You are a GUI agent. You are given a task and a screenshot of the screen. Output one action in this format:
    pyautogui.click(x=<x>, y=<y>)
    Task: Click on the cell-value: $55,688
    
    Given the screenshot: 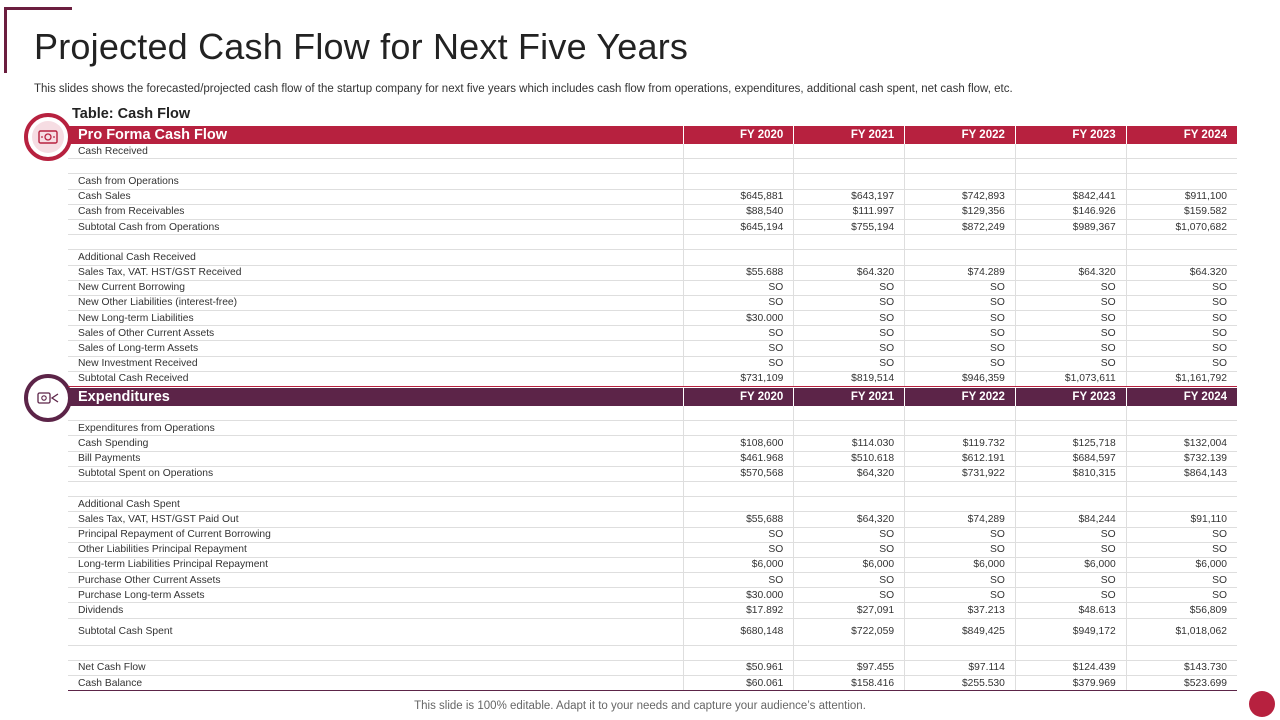 What is the action you would take?
    pyautogui.click(x=738, y=519)
    